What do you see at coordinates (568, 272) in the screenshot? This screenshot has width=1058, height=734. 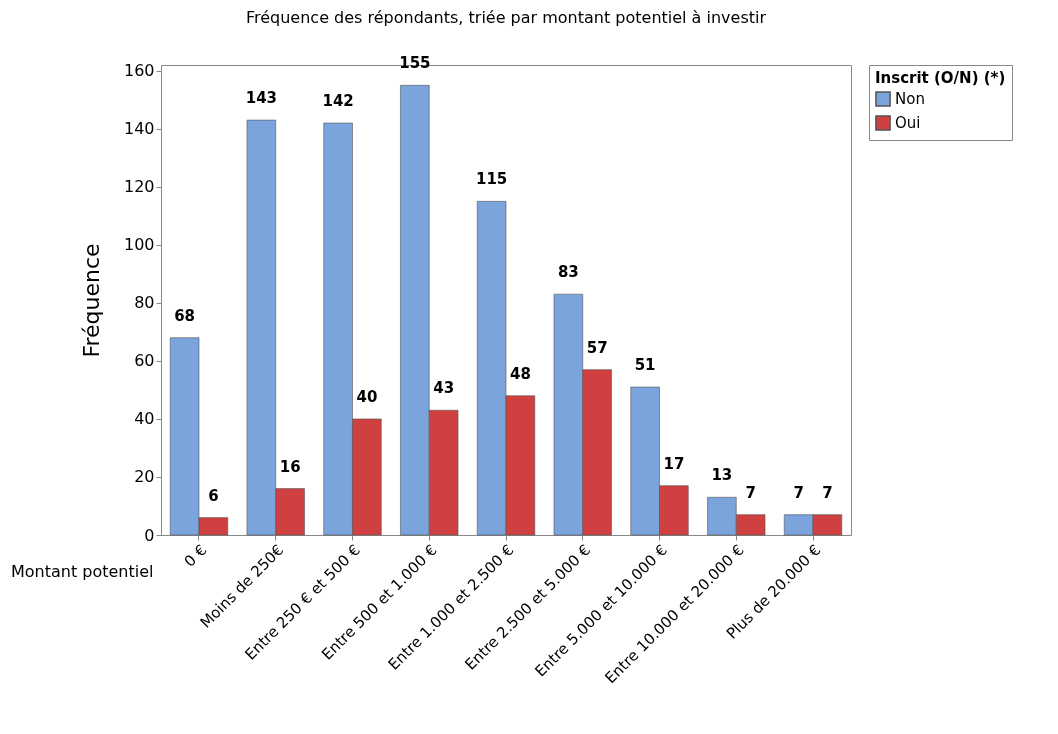 I see `data-label: 83` at bounding box center [568, 272].